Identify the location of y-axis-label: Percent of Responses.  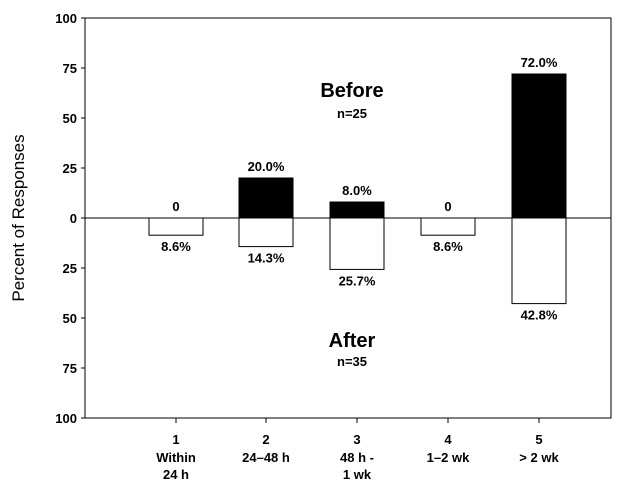
(18, 217).